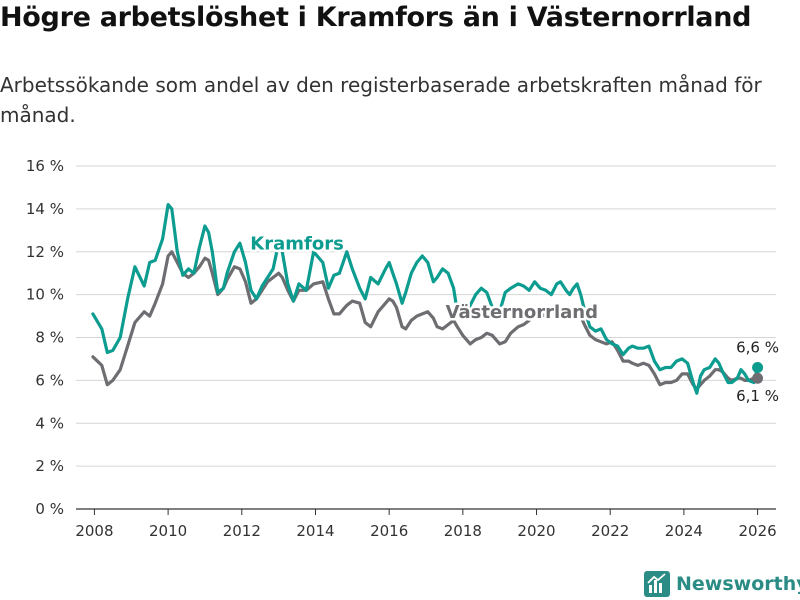 This screenshot has height=600, width=800. What do you see at coordinates (684, 531) in the screenshot?
I see `x-tick-label: 2024` at bounding box center [684, 531].